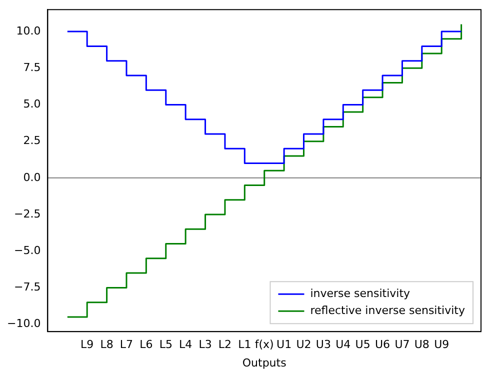 Image resolution: width=491 pixels, height=376 pixels. What do you see at coordinates (32, 67) in the screenshot?
I see `y-tick-label: 7.5` at bounding box center [32, 67].